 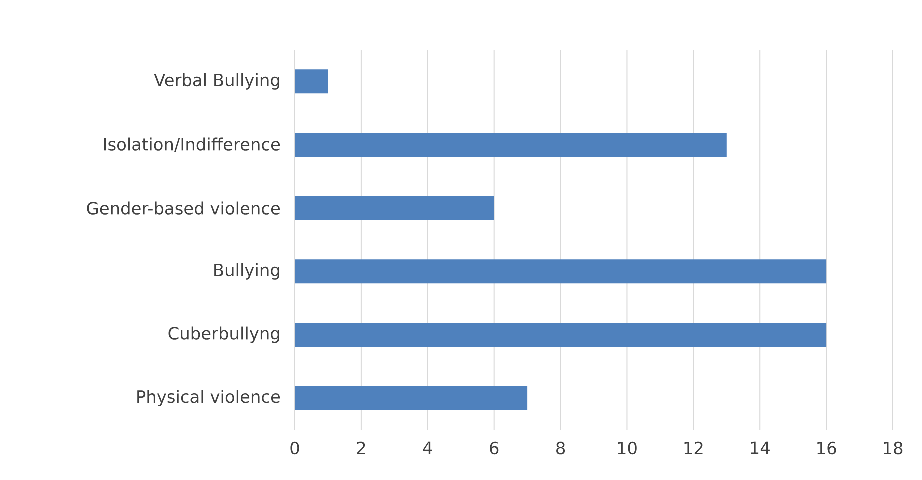 I want to click on y-tick-label: Physical violence, so click(x=209, y=398).